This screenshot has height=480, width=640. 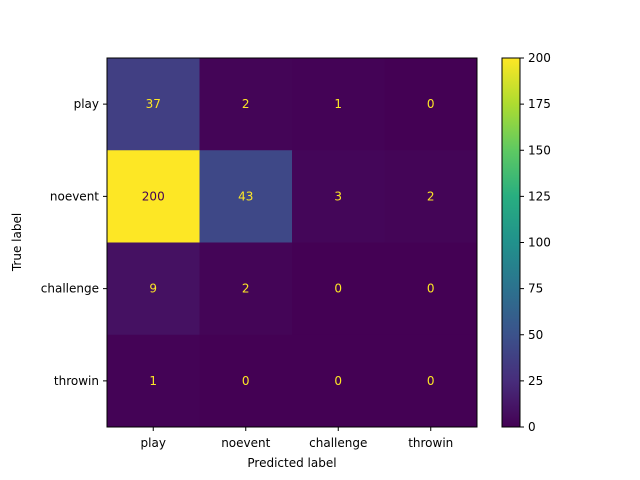 What do you see at coordinates (338, 443) in the screenshot?
I see `x-tick-label: challenge` at bounding box center [338, 443].